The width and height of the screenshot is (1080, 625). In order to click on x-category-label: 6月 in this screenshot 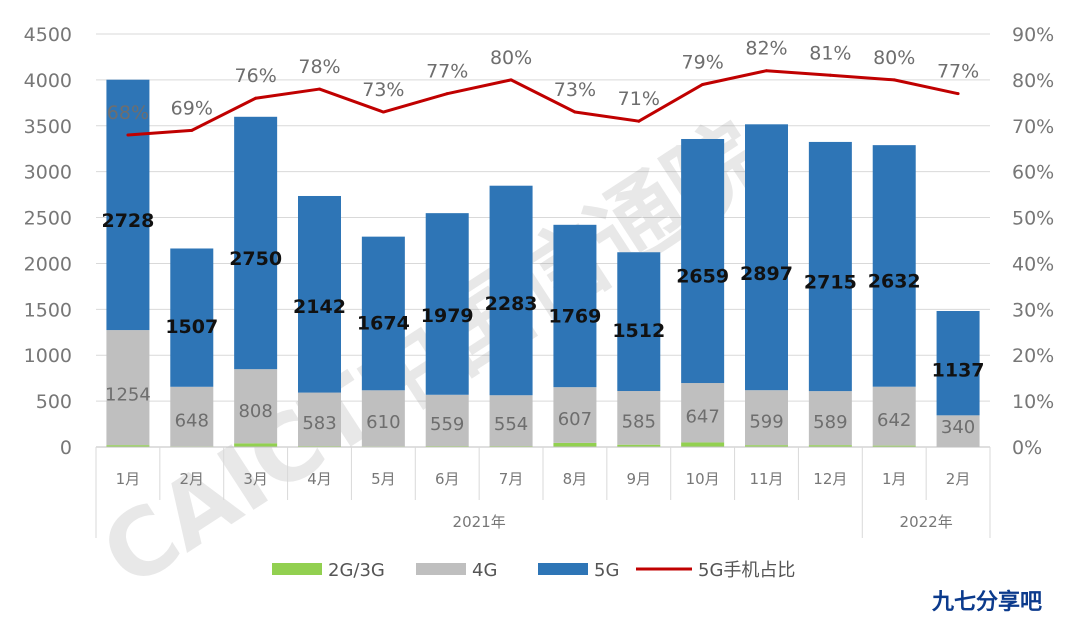, I will do `click(447, 479)`.